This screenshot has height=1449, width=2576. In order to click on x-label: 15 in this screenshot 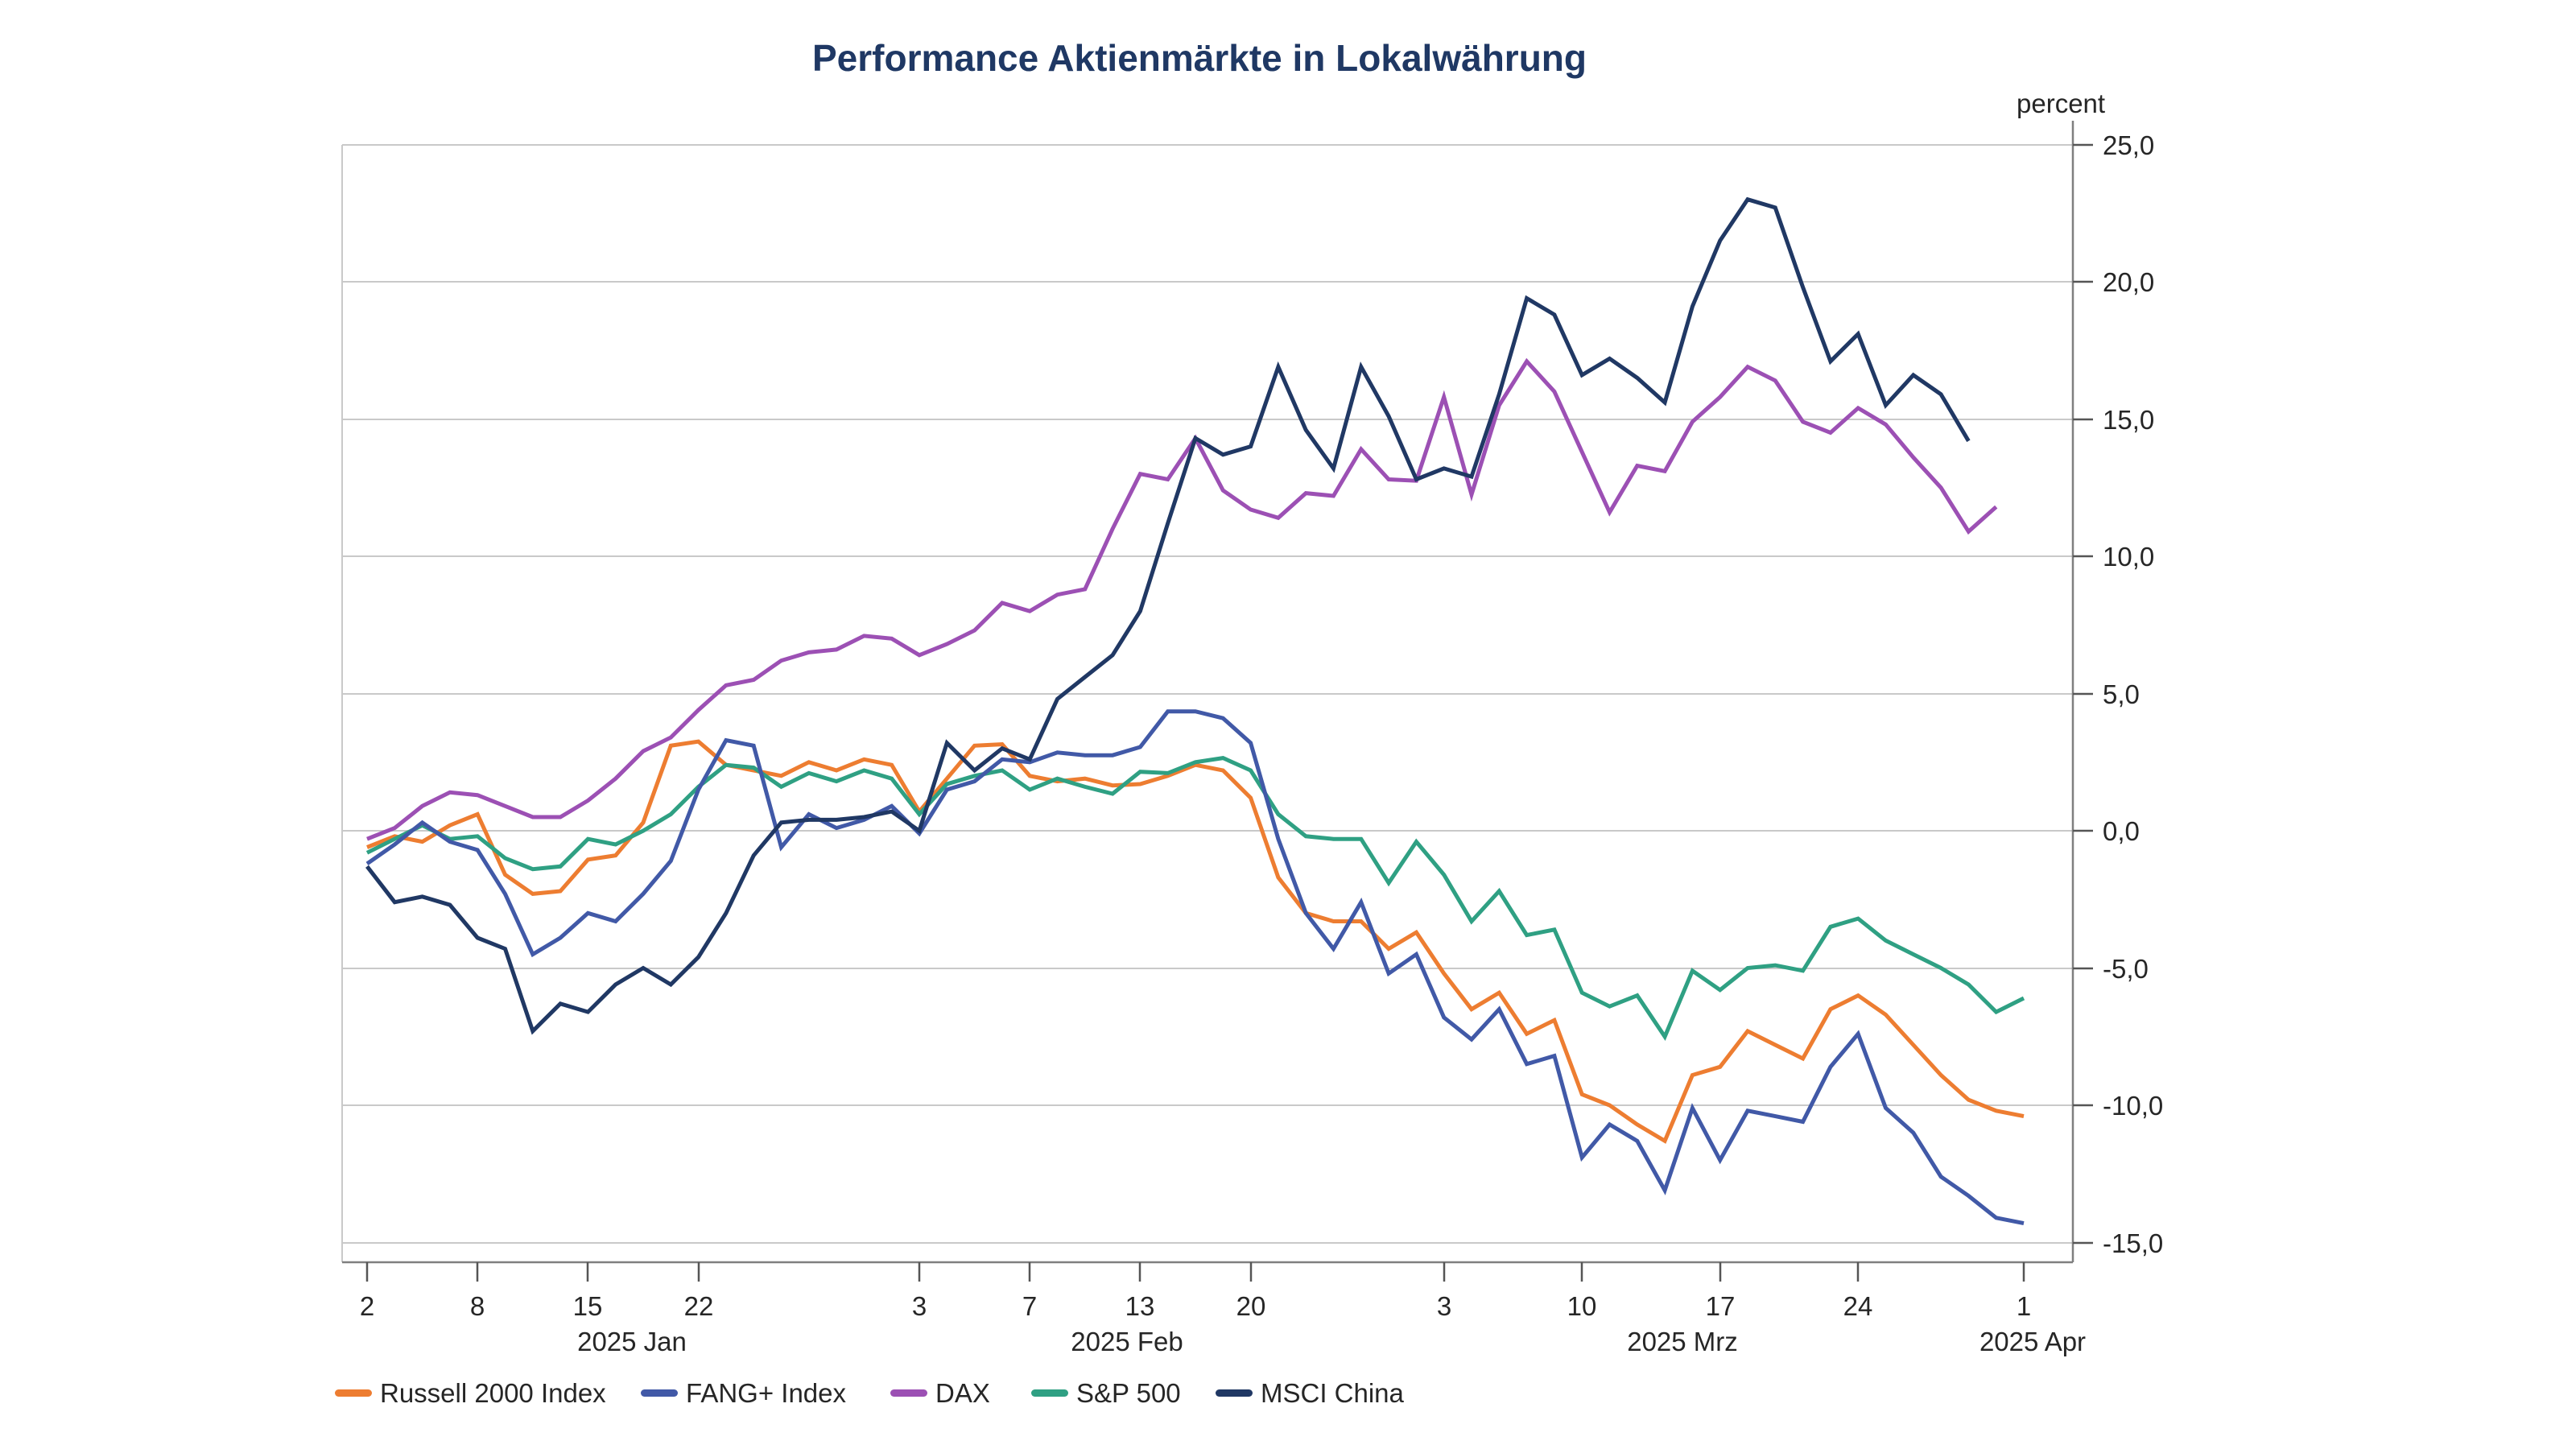, I will do `click(588, 1306)`.